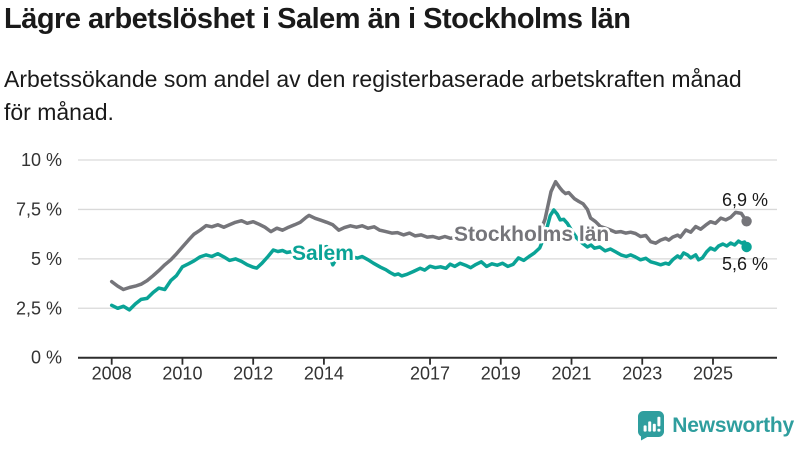  Describe the element at coordinates (46, 358) in the screenshot. I see `y-axis-label: 0 %` at that location.